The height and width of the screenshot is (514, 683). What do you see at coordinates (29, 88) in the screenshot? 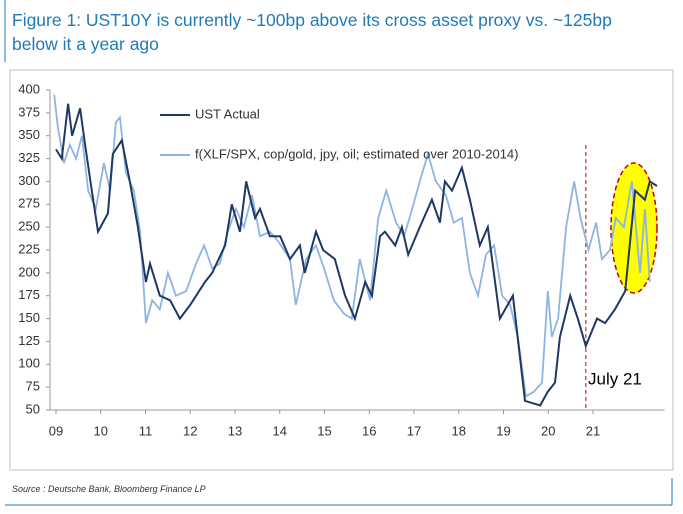
I see `y-tick-label: 400` at bounding box center [29, 88].